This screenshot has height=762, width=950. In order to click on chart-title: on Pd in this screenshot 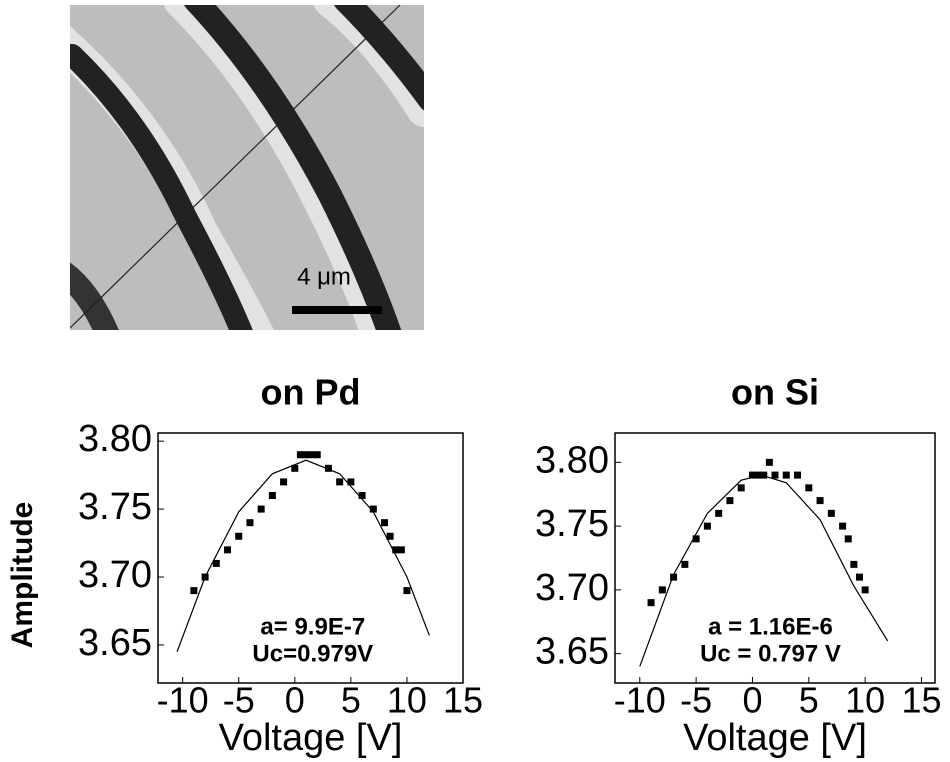, I will do `click(311, 392)`.